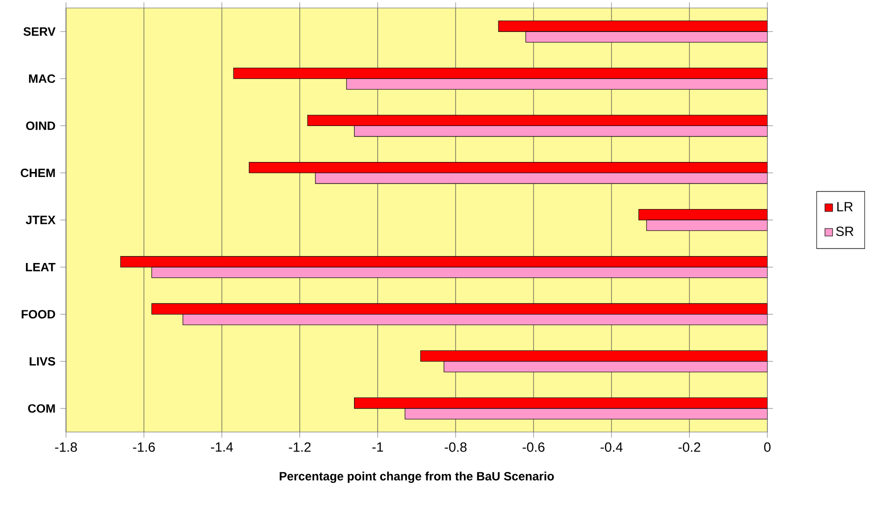 This screenshot has width=889, height=512. Describe the element at coordinates (41, 267) in the screenshot. I see `y-tick-label: LEAT` at that location.